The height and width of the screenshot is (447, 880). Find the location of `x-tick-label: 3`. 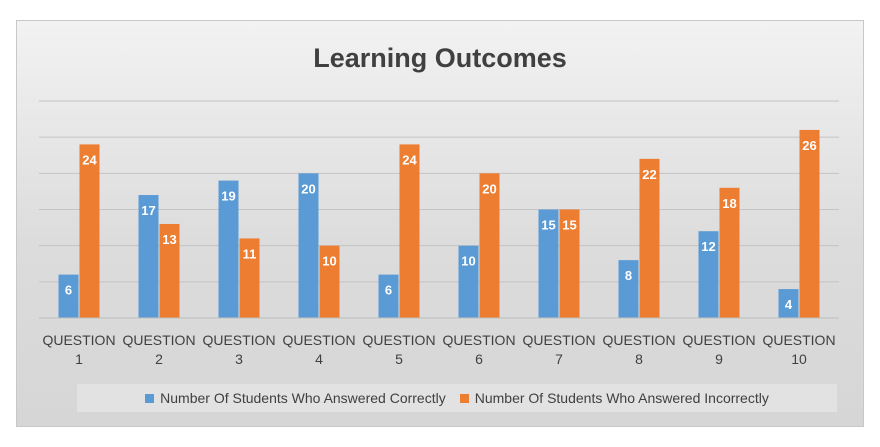

x-tick-label: 3 is located at coordinates (239, 359).